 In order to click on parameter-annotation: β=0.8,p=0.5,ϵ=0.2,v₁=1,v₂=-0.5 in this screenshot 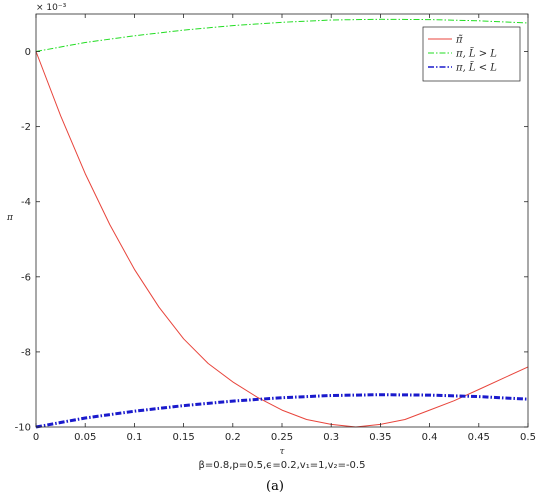, I will do `click(282, 465)`.